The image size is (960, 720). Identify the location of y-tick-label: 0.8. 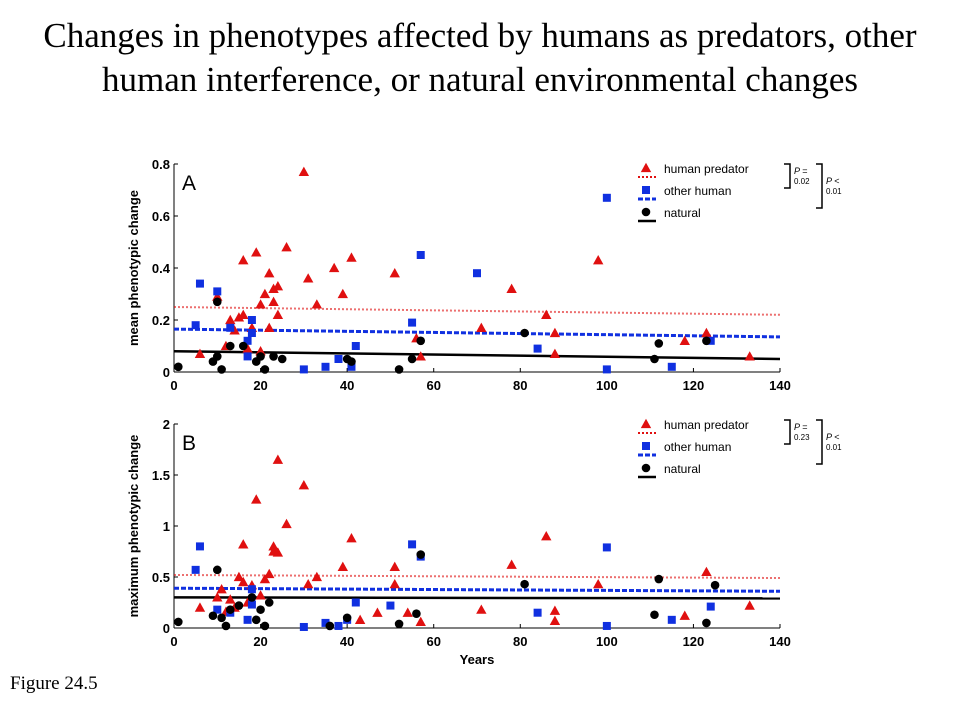
(161, 164).